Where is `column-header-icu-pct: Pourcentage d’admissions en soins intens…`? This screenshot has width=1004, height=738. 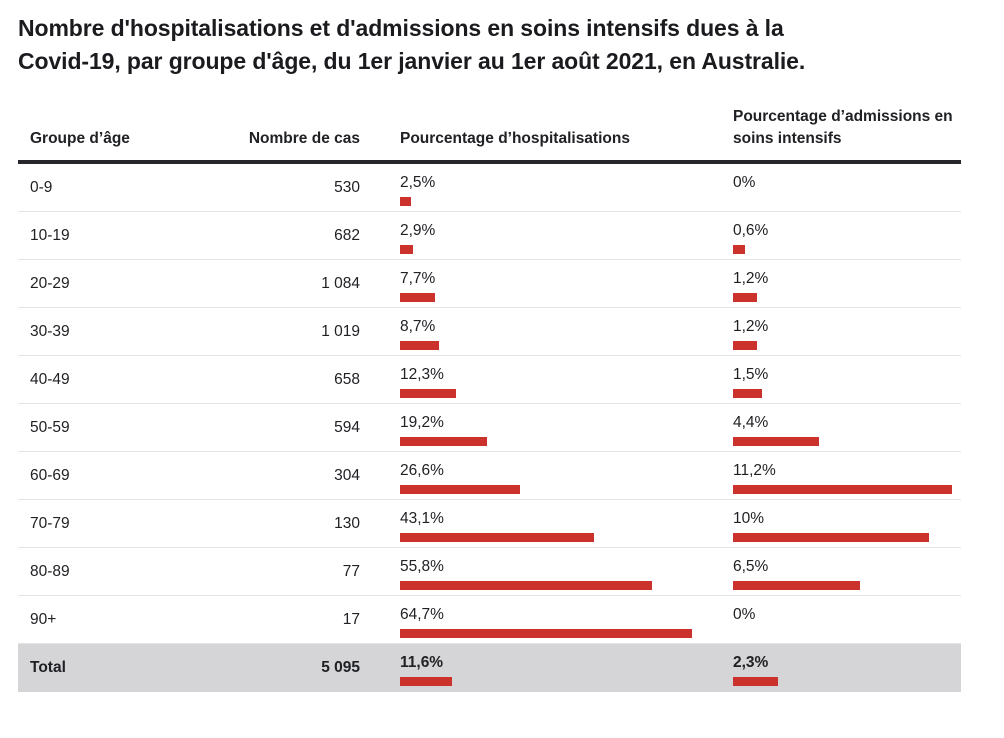
column-header-icu-pct: Pourcentage d’admissions en soins intens… is located at coordinates (843, 127).